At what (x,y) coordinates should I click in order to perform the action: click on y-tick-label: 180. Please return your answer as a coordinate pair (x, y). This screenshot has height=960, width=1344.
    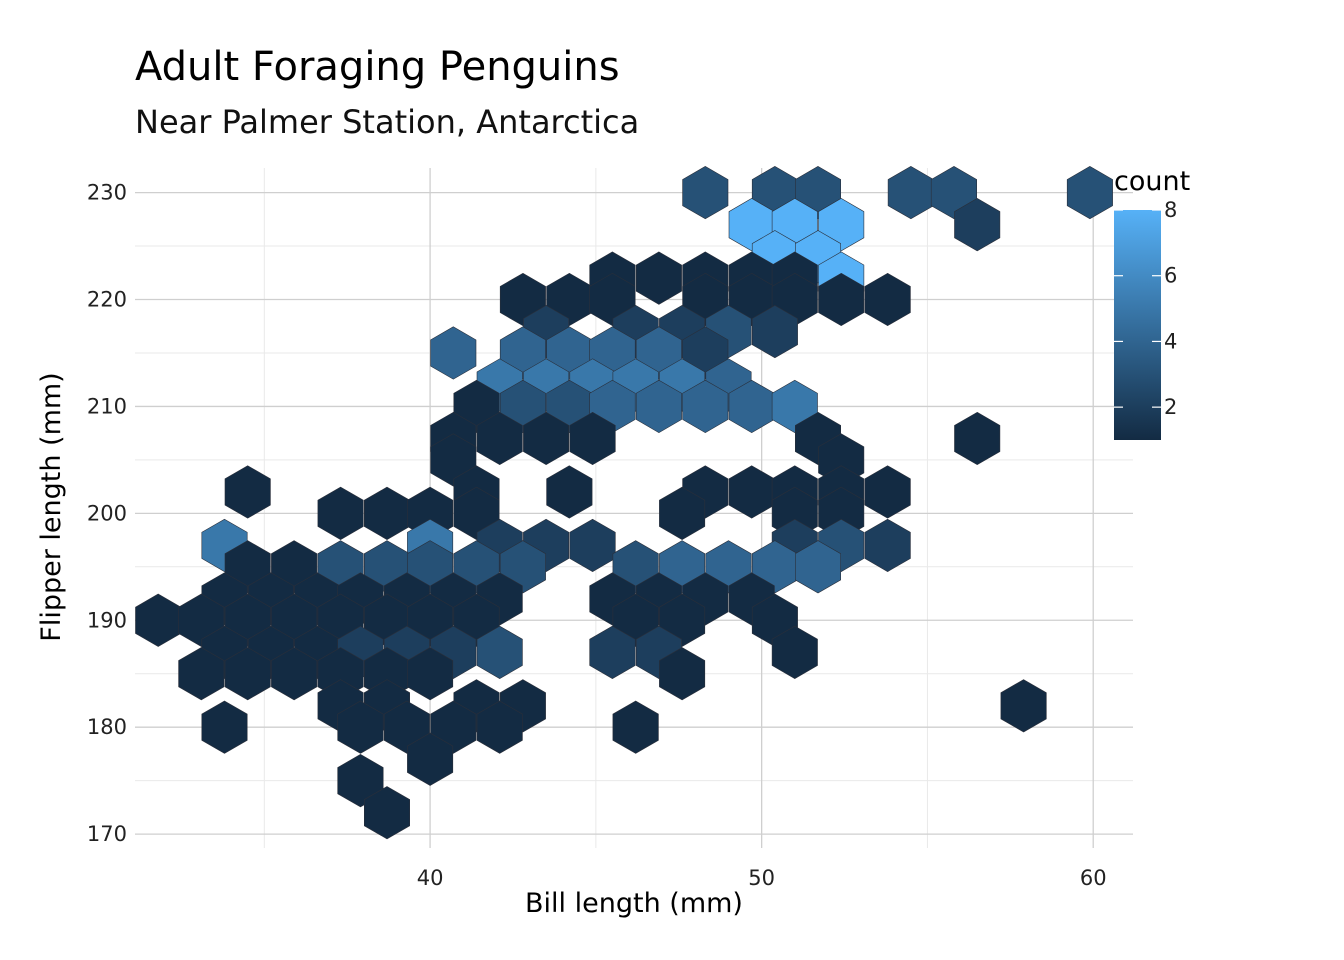
    Looking at the image, I should click on (107, 727).